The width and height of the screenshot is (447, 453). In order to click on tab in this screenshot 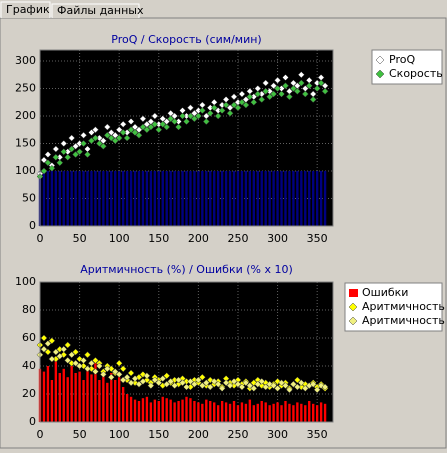, I will do `click(95, 10)`.